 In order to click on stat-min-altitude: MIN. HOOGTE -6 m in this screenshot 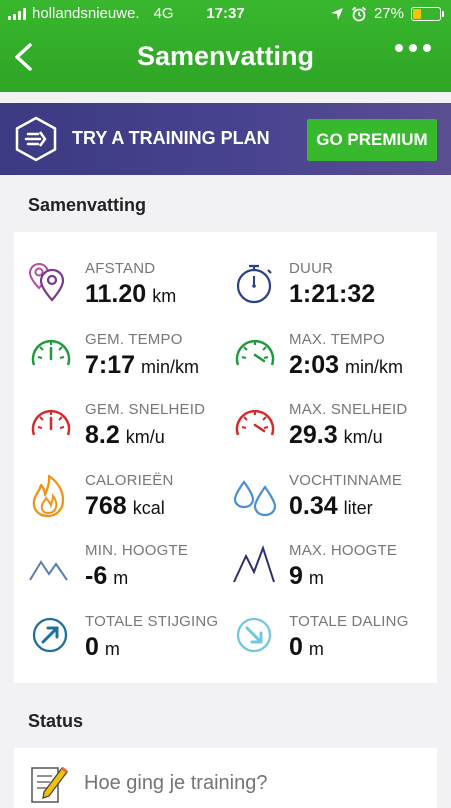, I will do `click(128, 572)`.